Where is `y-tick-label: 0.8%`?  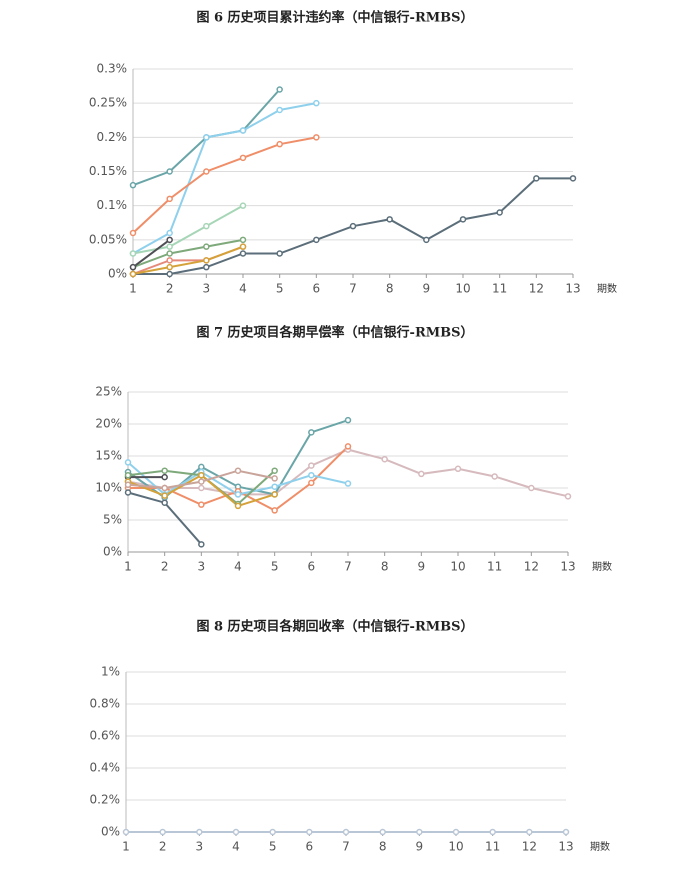 y-tick-label: 0.8% is located at coordinates (105, 704).